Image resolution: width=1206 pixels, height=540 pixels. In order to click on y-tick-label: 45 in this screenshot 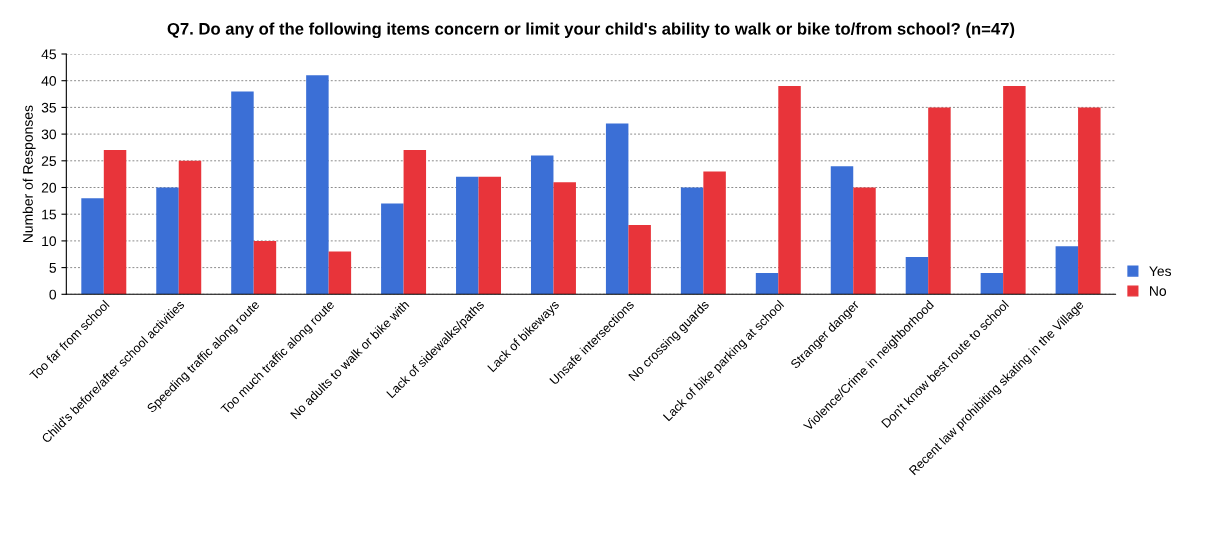, I will do `click(49, 54)`.